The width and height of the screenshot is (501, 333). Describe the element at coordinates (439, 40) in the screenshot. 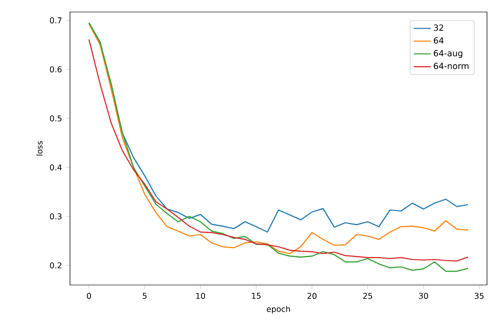

I see `legend-label: 64` at that location.